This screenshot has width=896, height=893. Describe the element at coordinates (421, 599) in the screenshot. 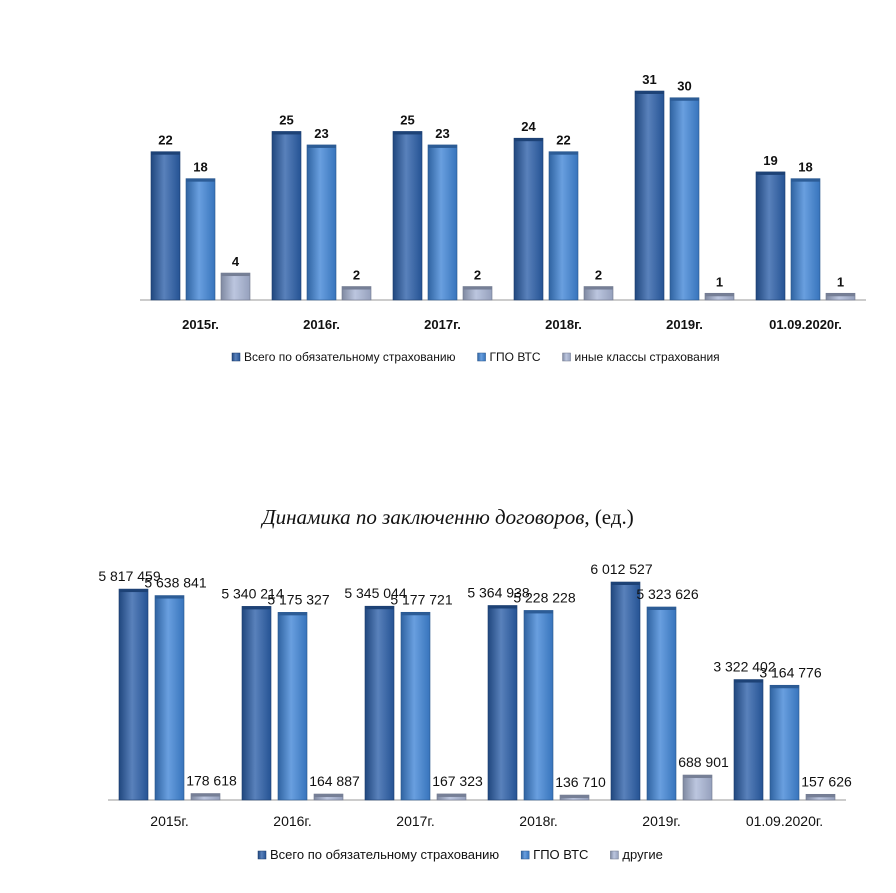

I see `data-label: 5 177 721` at that location.